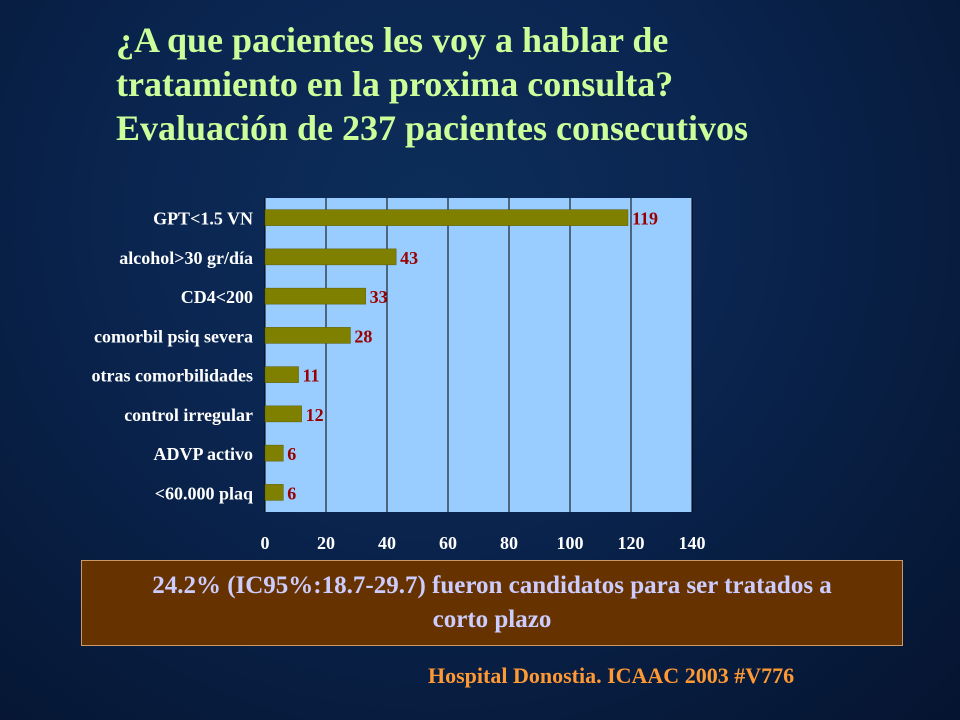  What do you see at coordinates (186, 258) in the screenshot?
I see `category-label: alcohol>30 gr/día` at bounding box center [186, 258].